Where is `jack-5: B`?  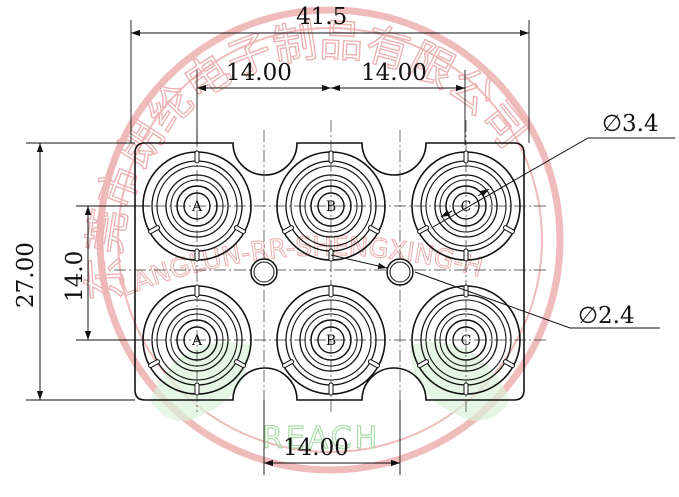
jack-5: B is located at coordinates (331, 340).